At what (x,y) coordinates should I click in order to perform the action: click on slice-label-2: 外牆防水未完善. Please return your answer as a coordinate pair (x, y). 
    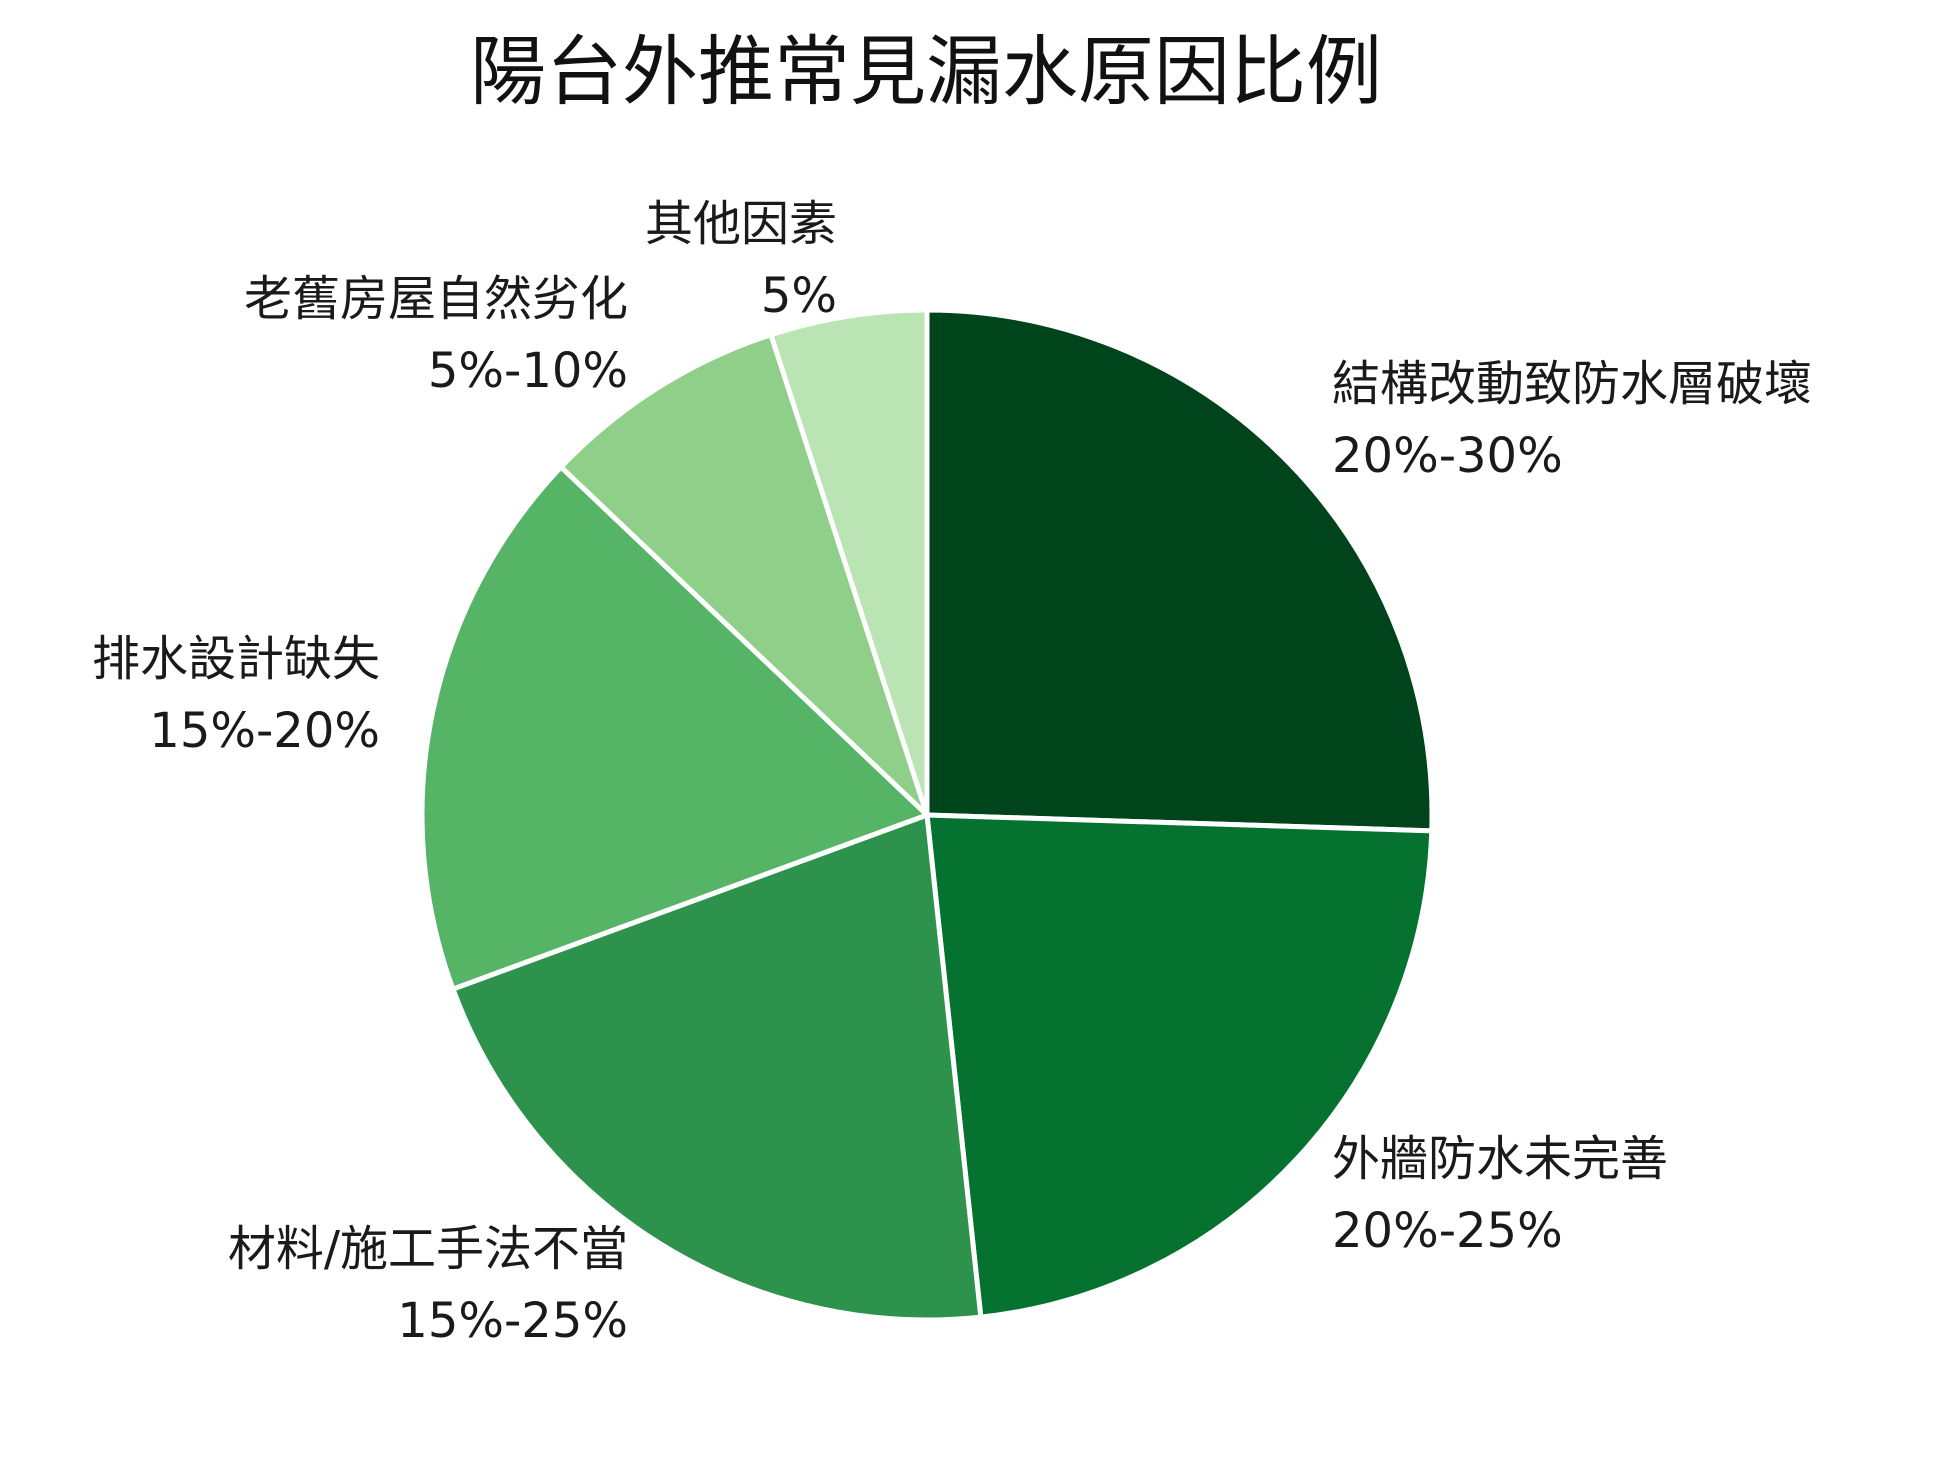
    Looking at the image, I should click on (1500, 1159).